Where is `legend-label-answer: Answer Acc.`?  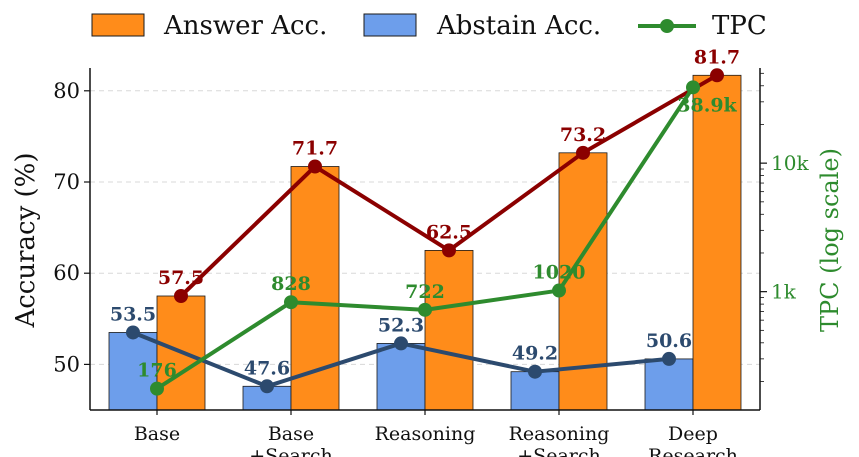 legend-label-answer: Answer Acc. is located at coordinates (245, 26).